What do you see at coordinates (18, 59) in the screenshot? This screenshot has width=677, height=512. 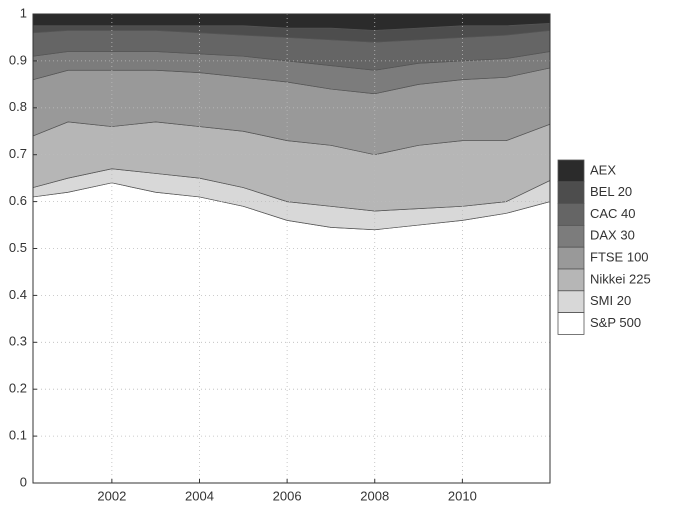 I see `y-tick-label: 0.9` at bounding box center [18, 59].